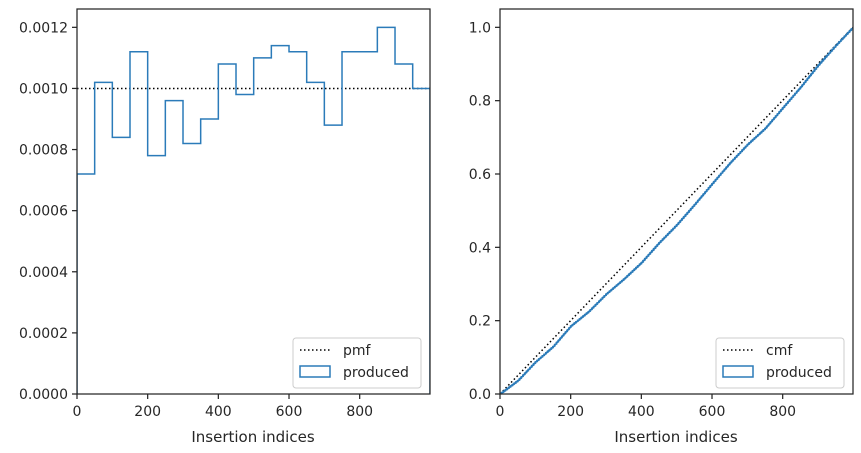  I want to click on pmf-y-tick-label: 0.0012, so click(43, 28).